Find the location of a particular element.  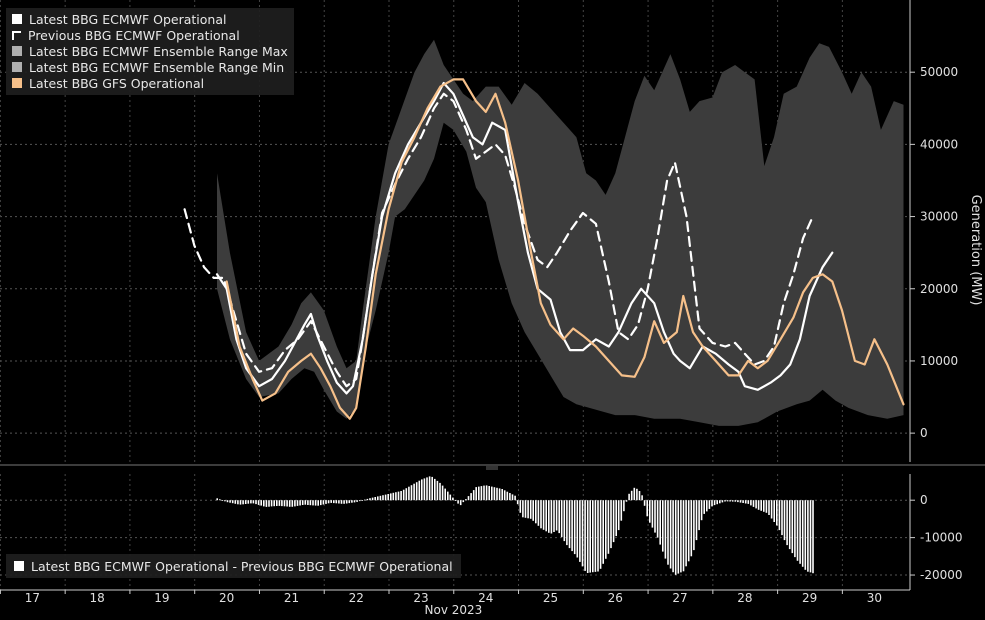

panel-splitter-handle is located at coordinates (492, 468).